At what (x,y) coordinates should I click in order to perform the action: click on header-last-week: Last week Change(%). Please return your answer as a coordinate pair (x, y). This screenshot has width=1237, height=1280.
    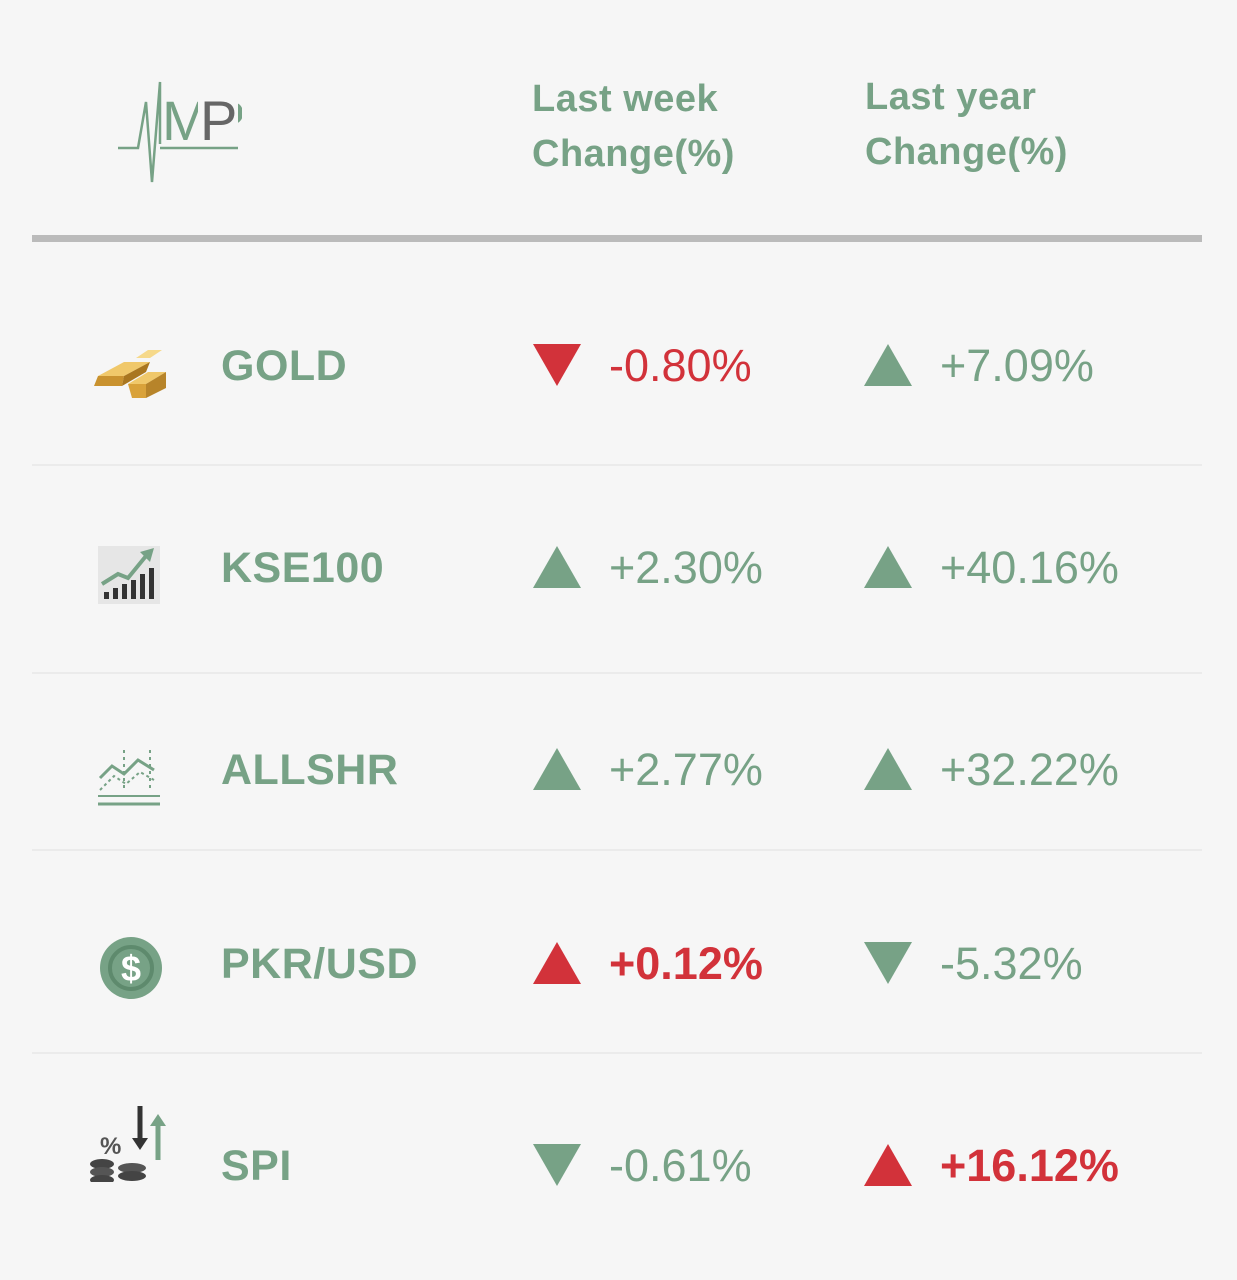
    Looking at the image, I should click on (633, 127).